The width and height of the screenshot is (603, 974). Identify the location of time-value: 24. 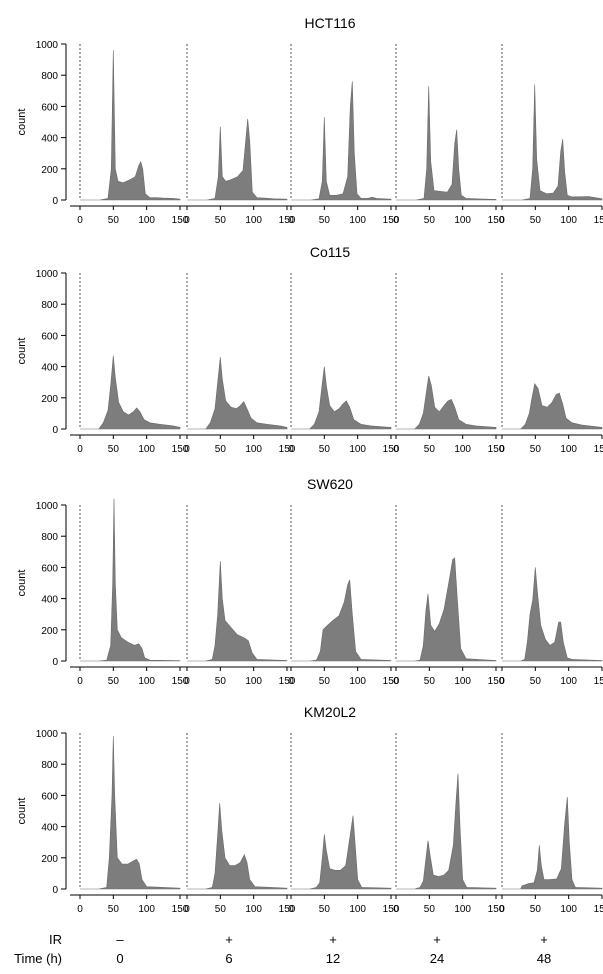
(437, 958).